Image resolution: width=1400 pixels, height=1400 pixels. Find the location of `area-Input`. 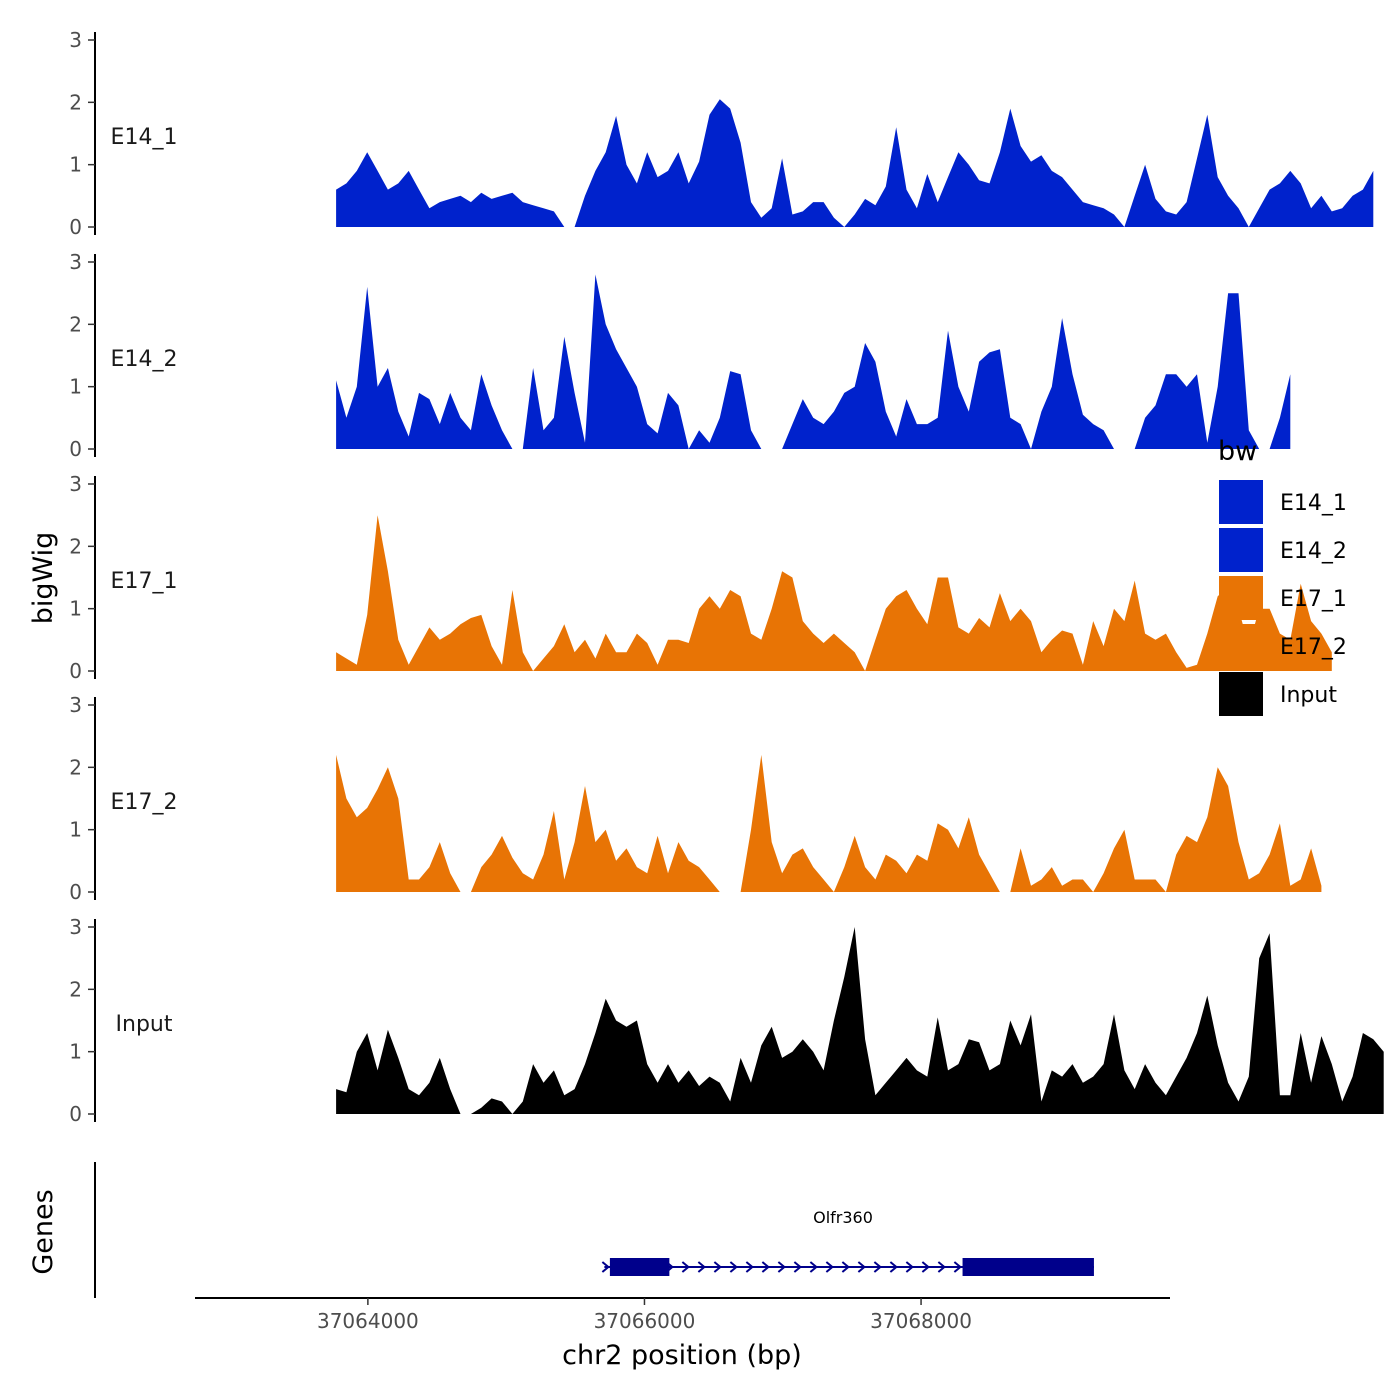

area-Input is located at coordinates (860, 1020).